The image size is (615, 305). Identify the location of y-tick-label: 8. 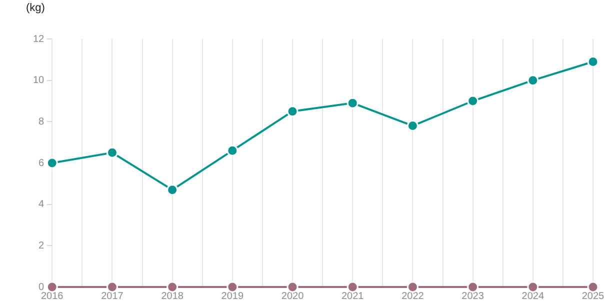
(41, 122).